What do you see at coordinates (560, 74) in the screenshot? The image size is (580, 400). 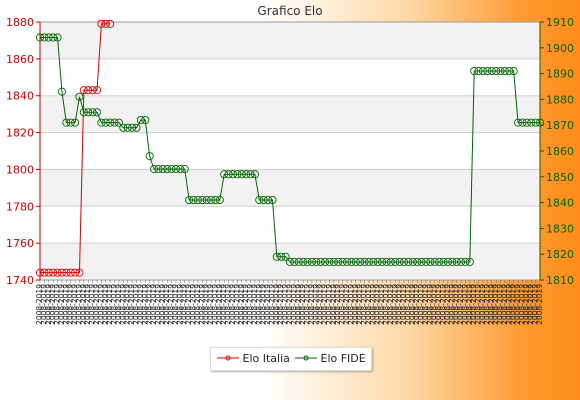 I see `right-axis-tick-label: 1890` at bounding box center [560, 74].